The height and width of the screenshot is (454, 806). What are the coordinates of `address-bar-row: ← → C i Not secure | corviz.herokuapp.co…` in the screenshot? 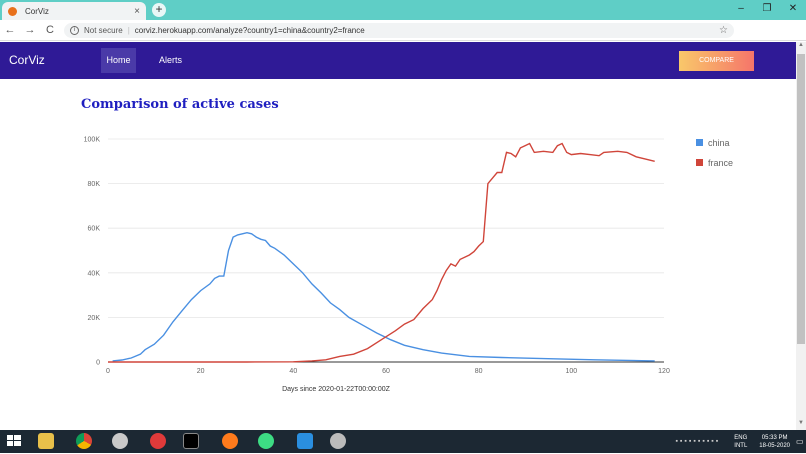 It's located at (403, 38).